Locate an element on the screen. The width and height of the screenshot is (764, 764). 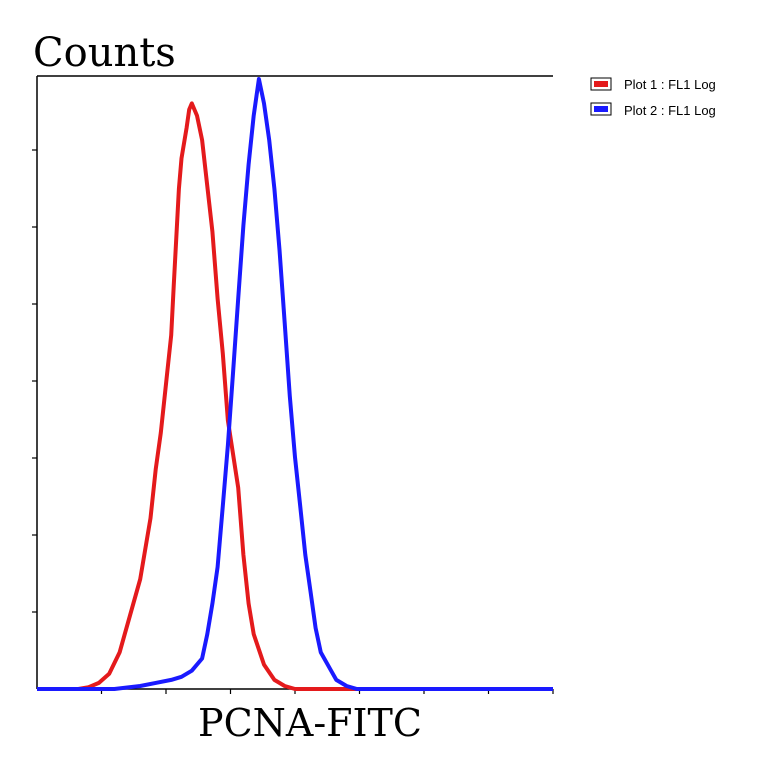
legend-label-plot-2: Plot 2 : FL1 Log is located at coordinates (670, 110).